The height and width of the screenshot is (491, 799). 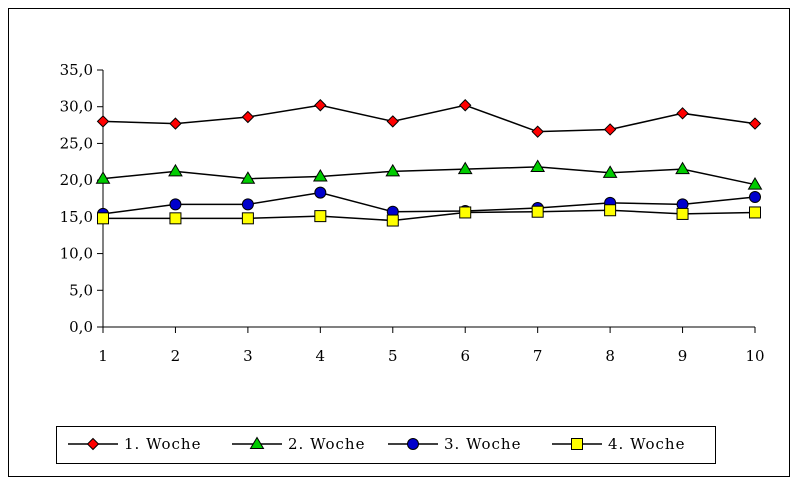 What do you see at coordinates (81, 290) in the screenshot?
I see `y-tick-label: 5,0` at bounding box center [81, 290].